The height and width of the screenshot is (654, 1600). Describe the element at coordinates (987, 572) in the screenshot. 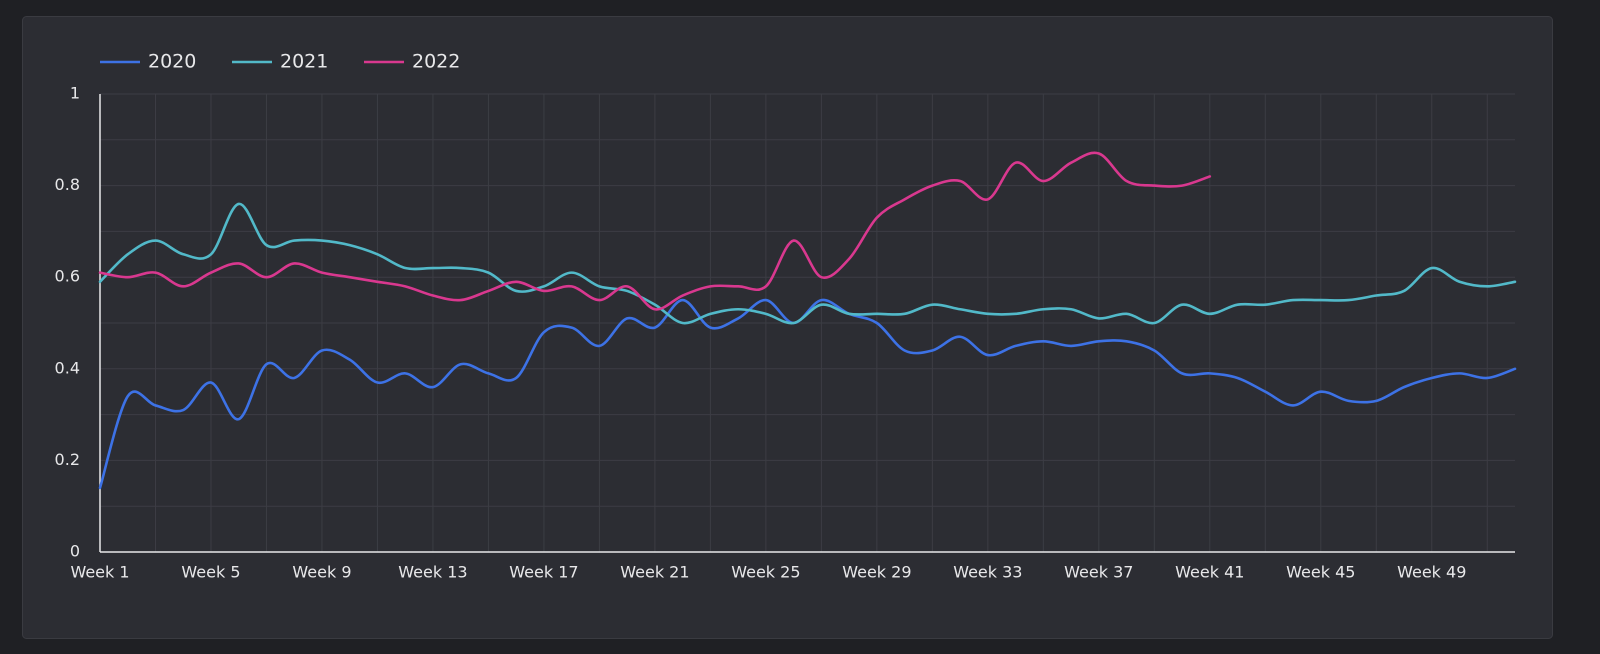

I see `x-tick-label: Week 33` at that location.